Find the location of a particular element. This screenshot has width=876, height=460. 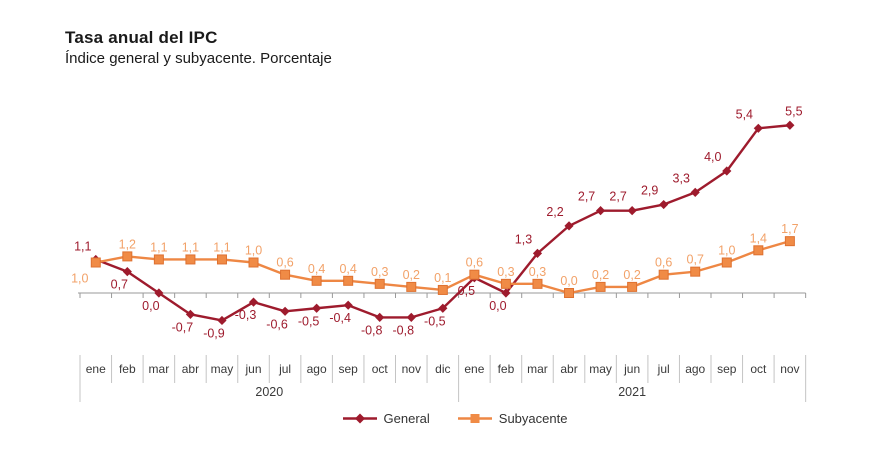

general-value-label: 5,4 is located at coordinates (744, 114).